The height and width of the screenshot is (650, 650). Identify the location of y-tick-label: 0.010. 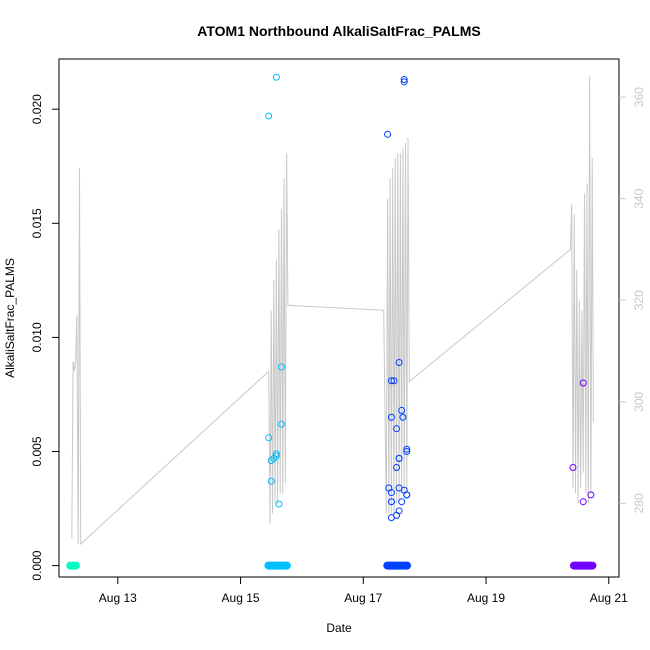
(37, 337).